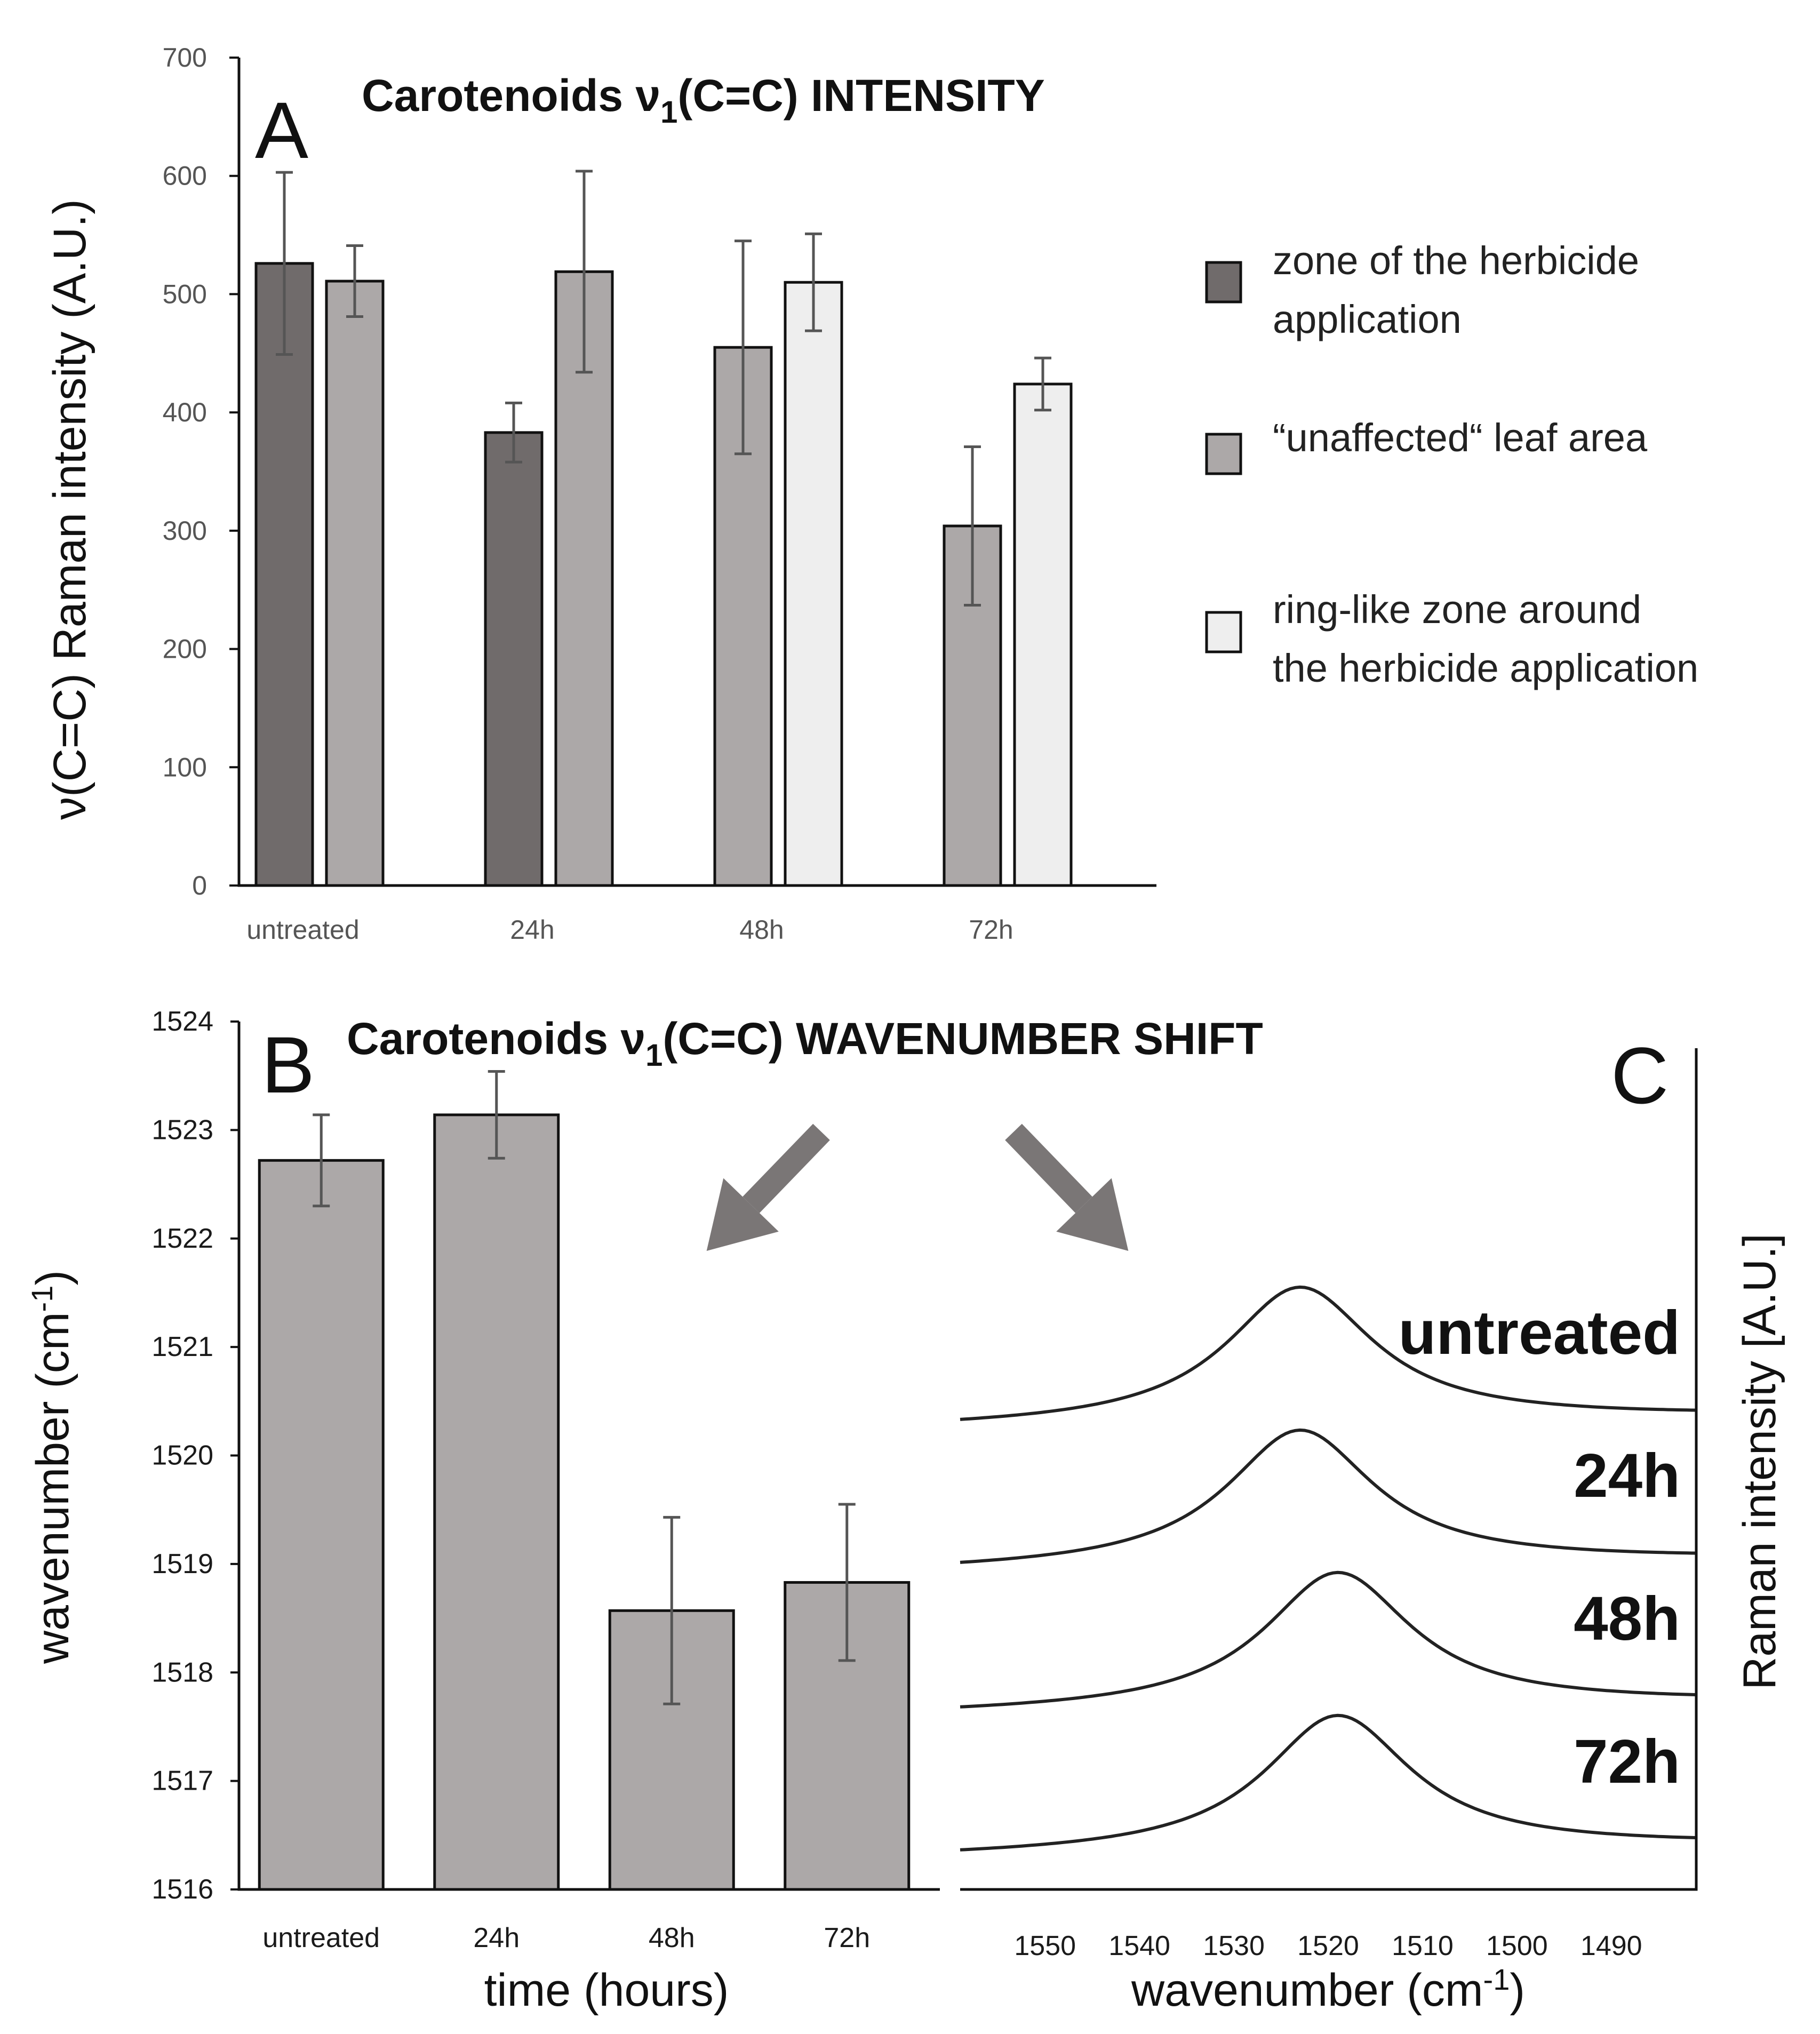 The image size is (1820, 2034). What do you see at coordinates (1048, 1168) in the screenshot?
I see `arrow-right-shaft` at bounding box center [1048, 1168].